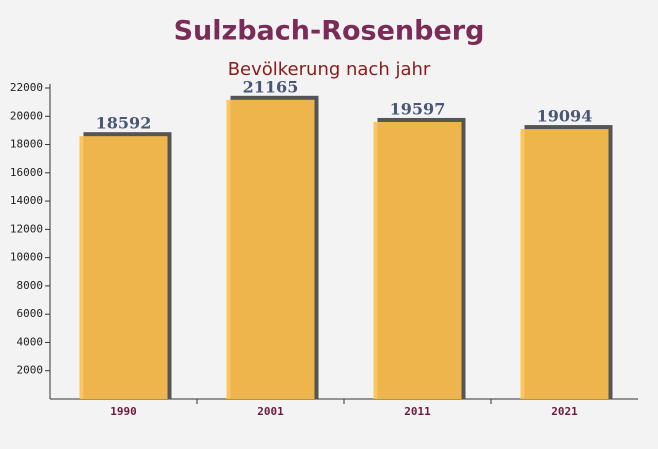  Describe the element at coordinates (565, 116) in the screenshot. I see `value-label: 19094` at that location.